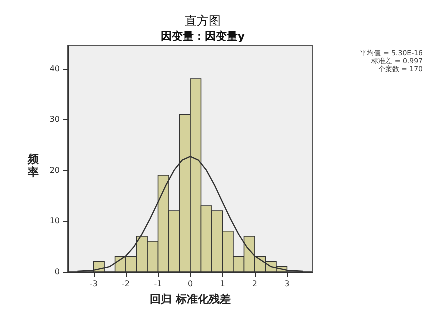  What do you see at coordinates (287, 284) in the screenshot?
I see `x-tick-label: 3` at bounding box center [287, 284].